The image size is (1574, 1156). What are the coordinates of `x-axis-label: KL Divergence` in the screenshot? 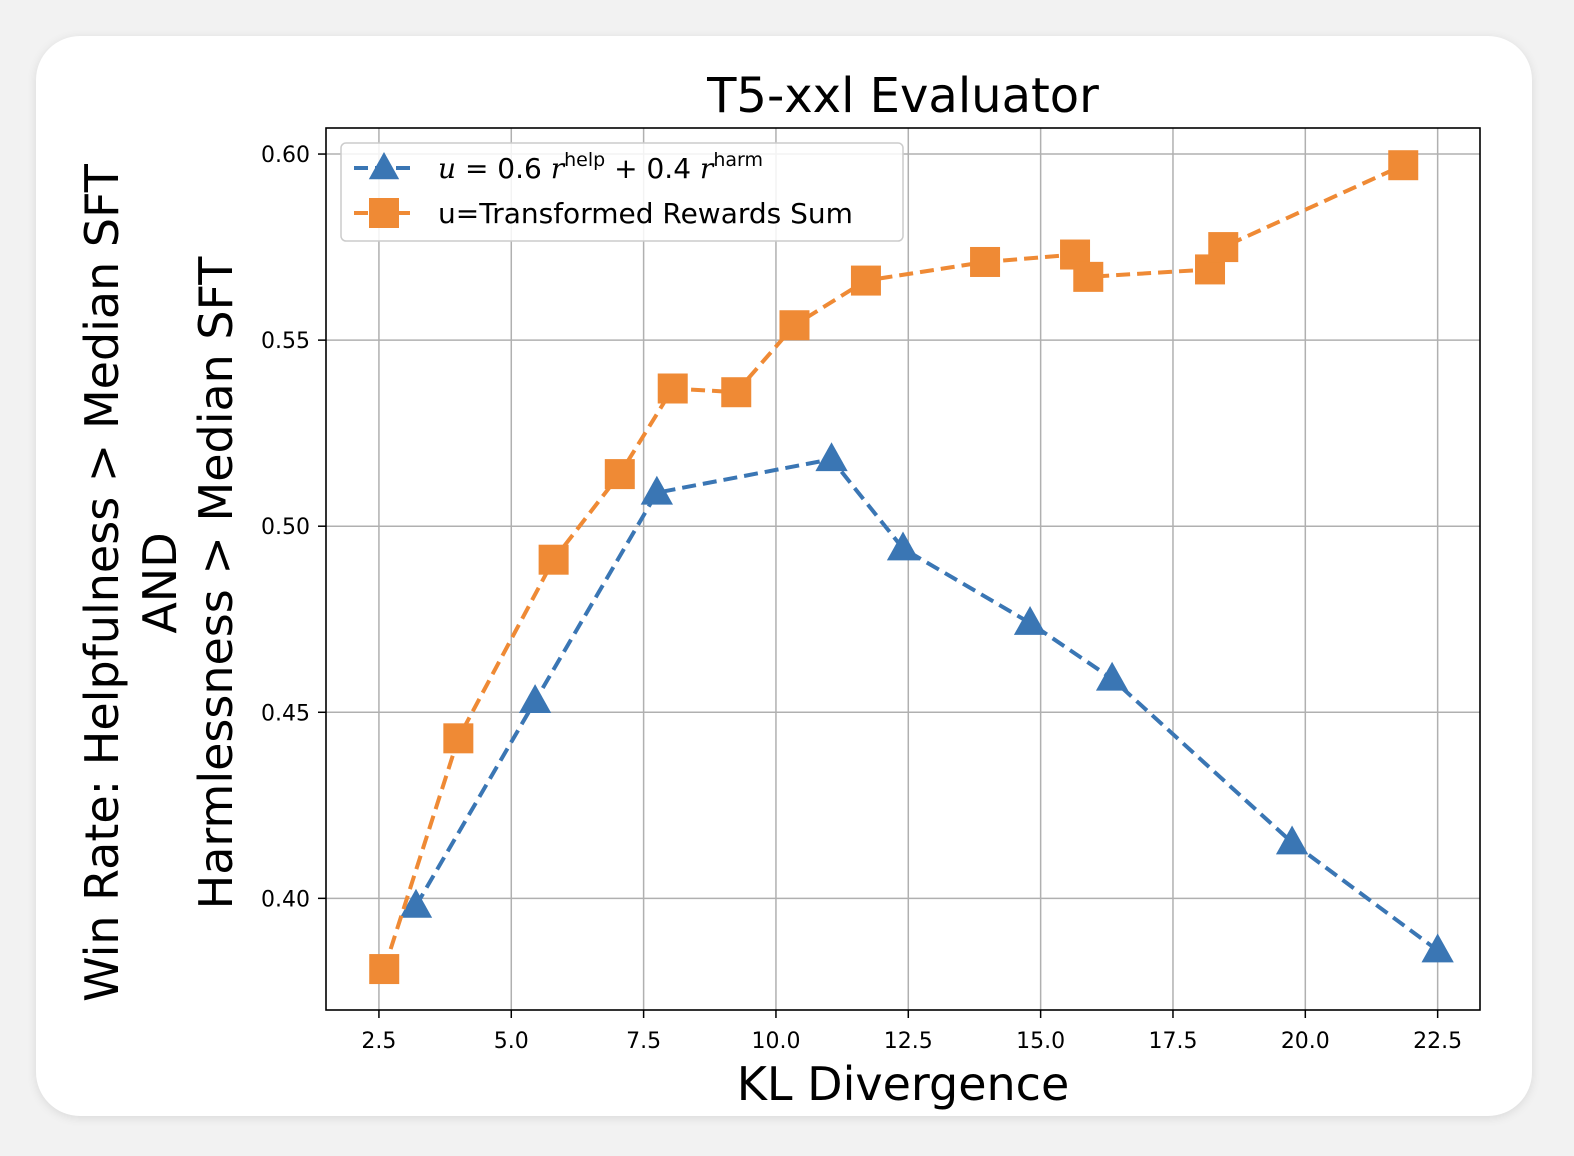 It's located at (903, 1084).